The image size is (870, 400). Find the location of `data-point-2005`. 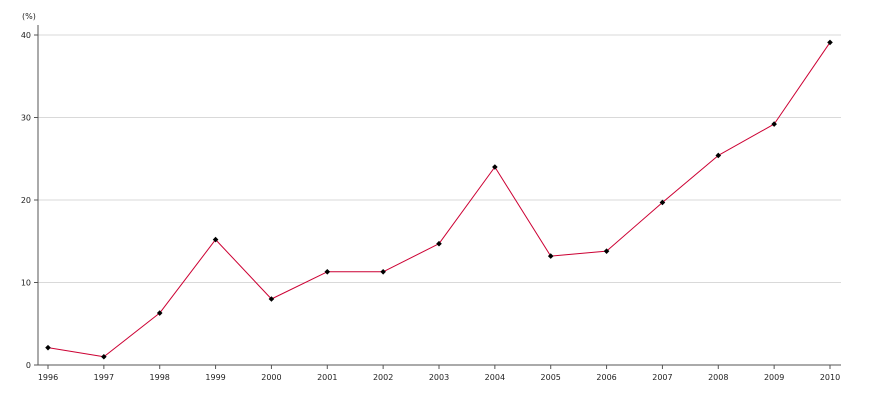

data-point-2005 is located at coordinates (550, 256).